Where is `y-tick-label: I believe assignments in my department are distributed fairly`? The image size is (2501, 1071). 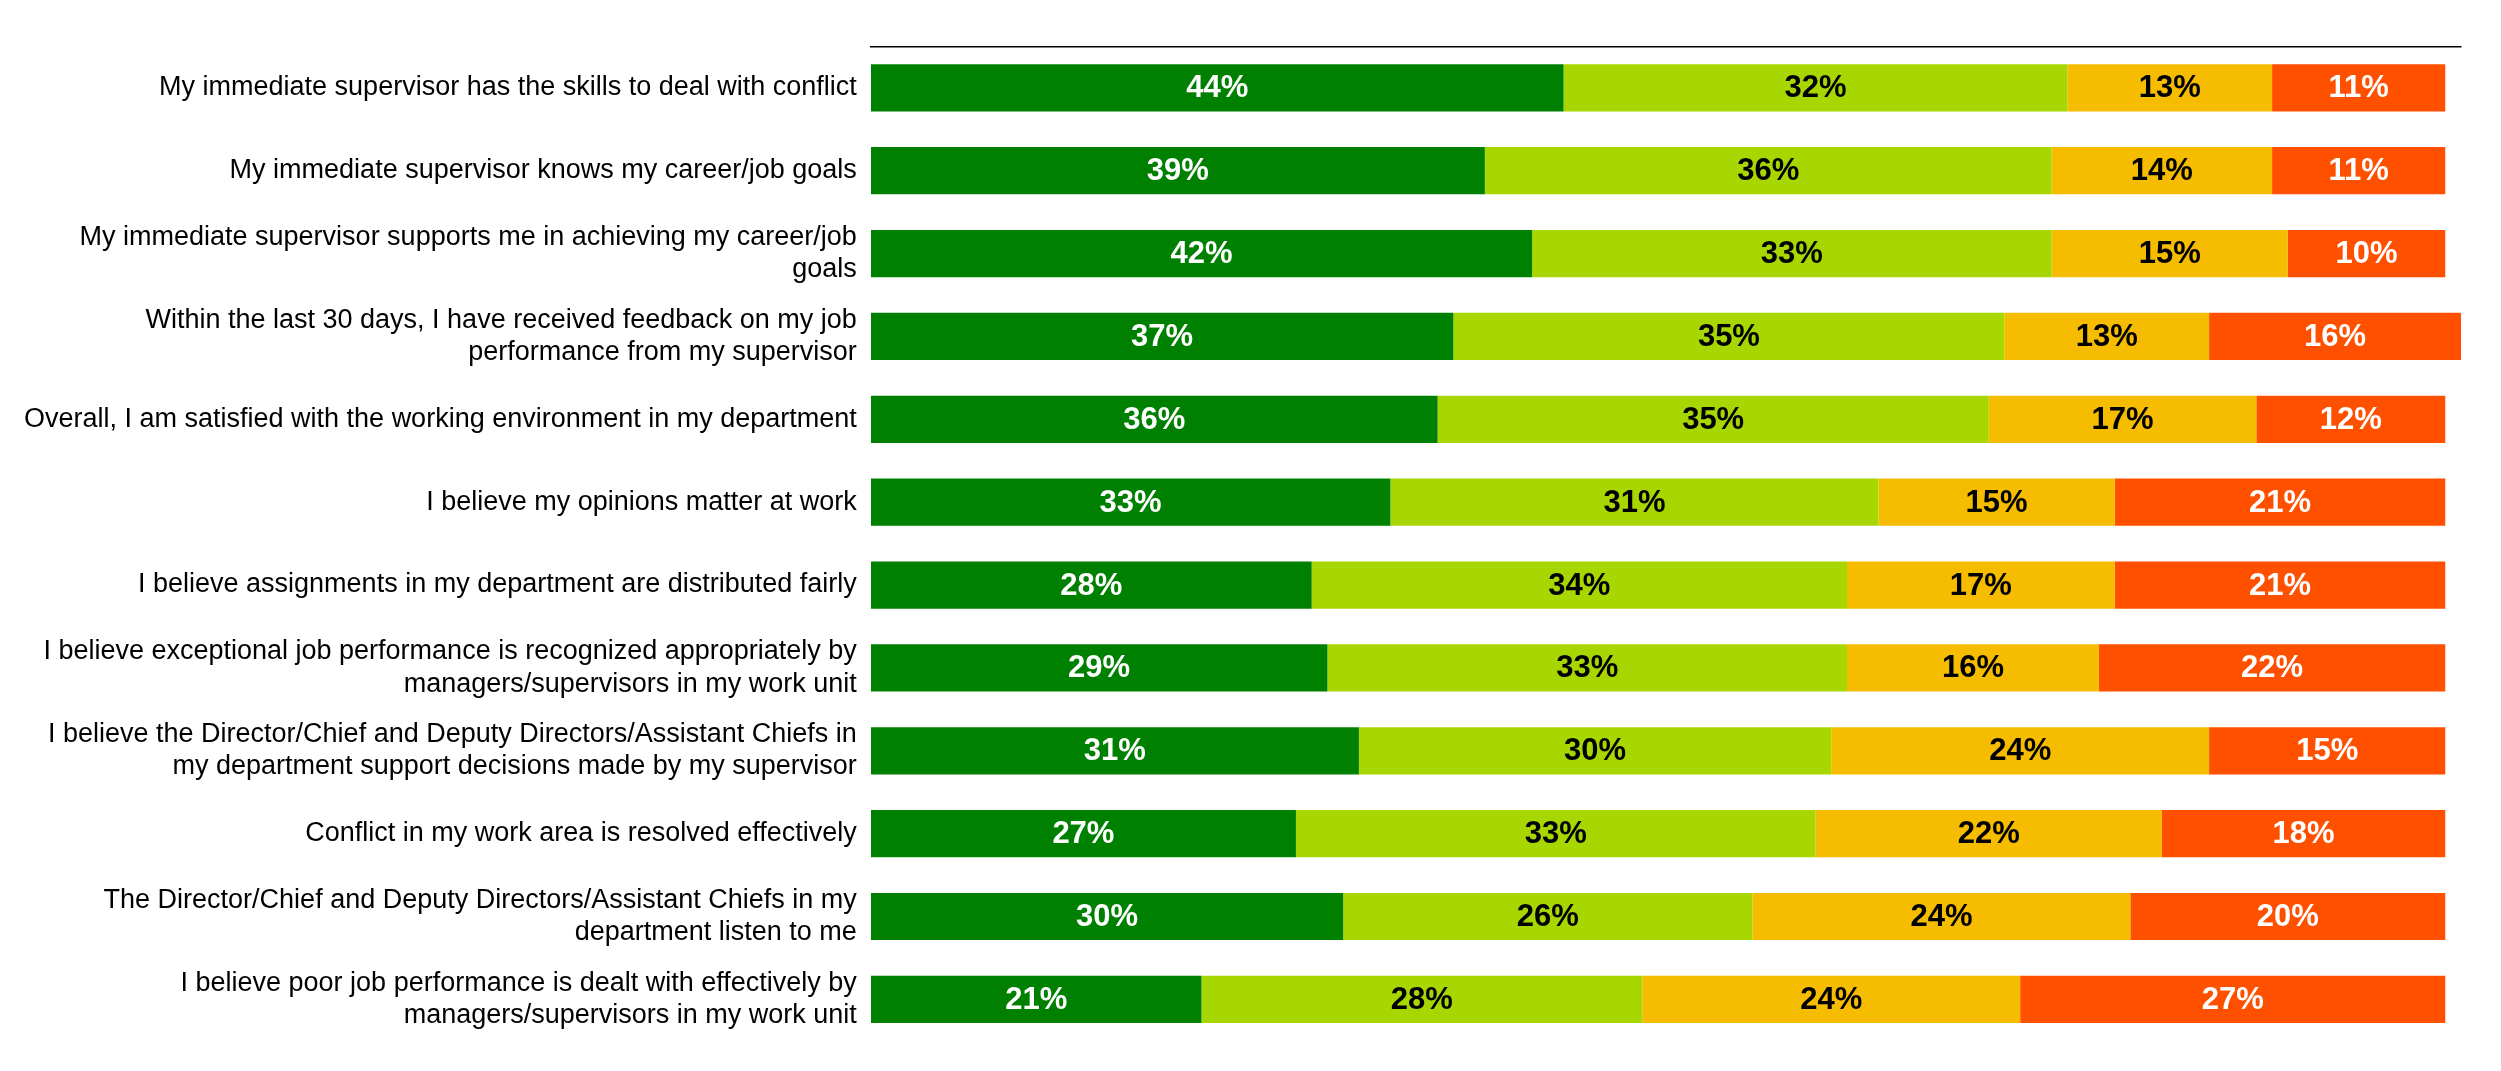
y-tick-label: I believe assignments in my department are distributed fairly is located at coordinates (498, 583).